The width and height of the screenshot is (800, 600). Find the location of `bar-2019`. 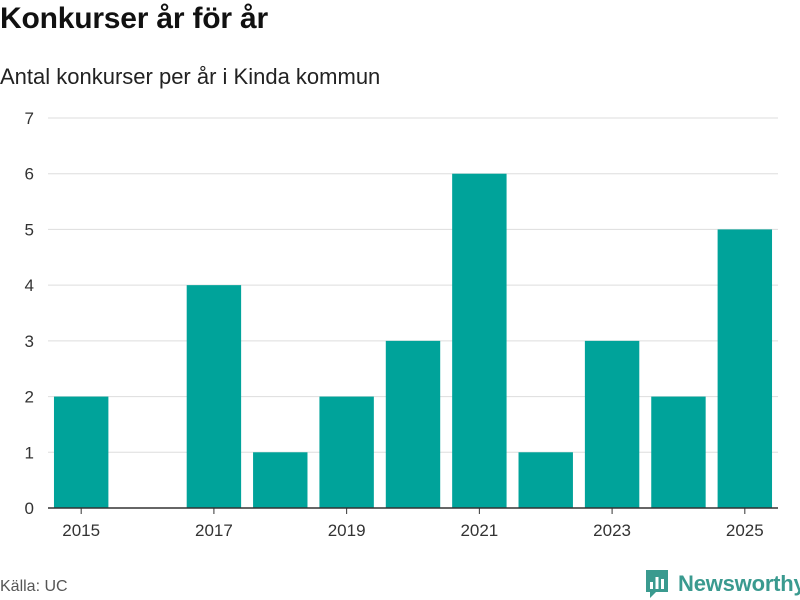

bar-2019 is located at coordinates (346, 452).